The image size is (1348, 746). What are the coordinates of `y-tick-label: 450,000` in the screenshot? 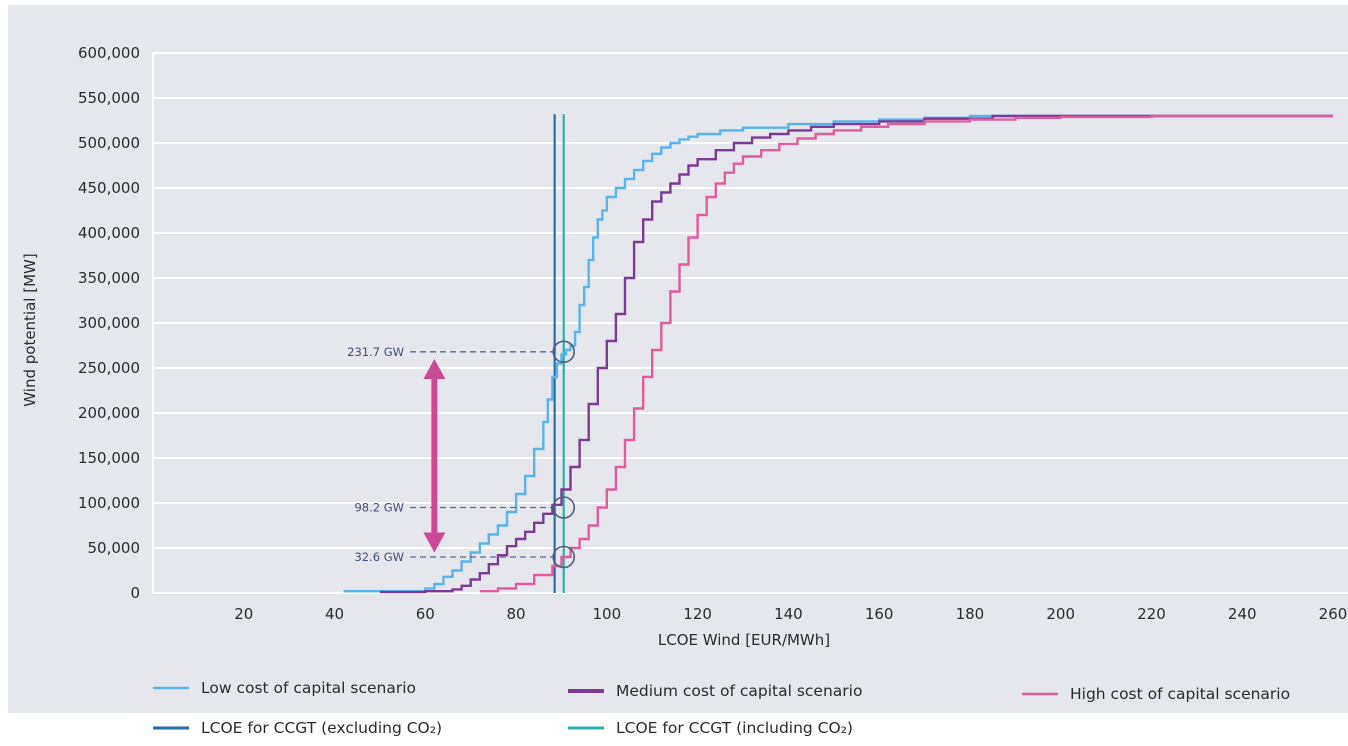 It's located at (109, 188).